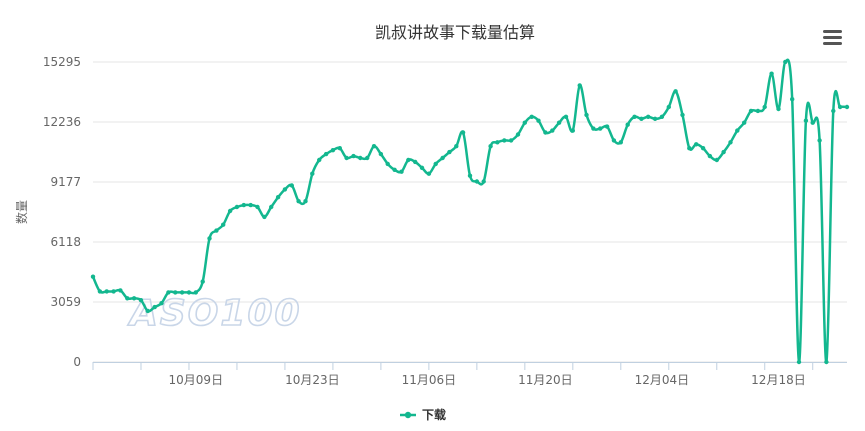  What do you see at coordinates (434, 414) in the screenshot?
I see `legend-label: 下载` at bounding box center [434, 414].